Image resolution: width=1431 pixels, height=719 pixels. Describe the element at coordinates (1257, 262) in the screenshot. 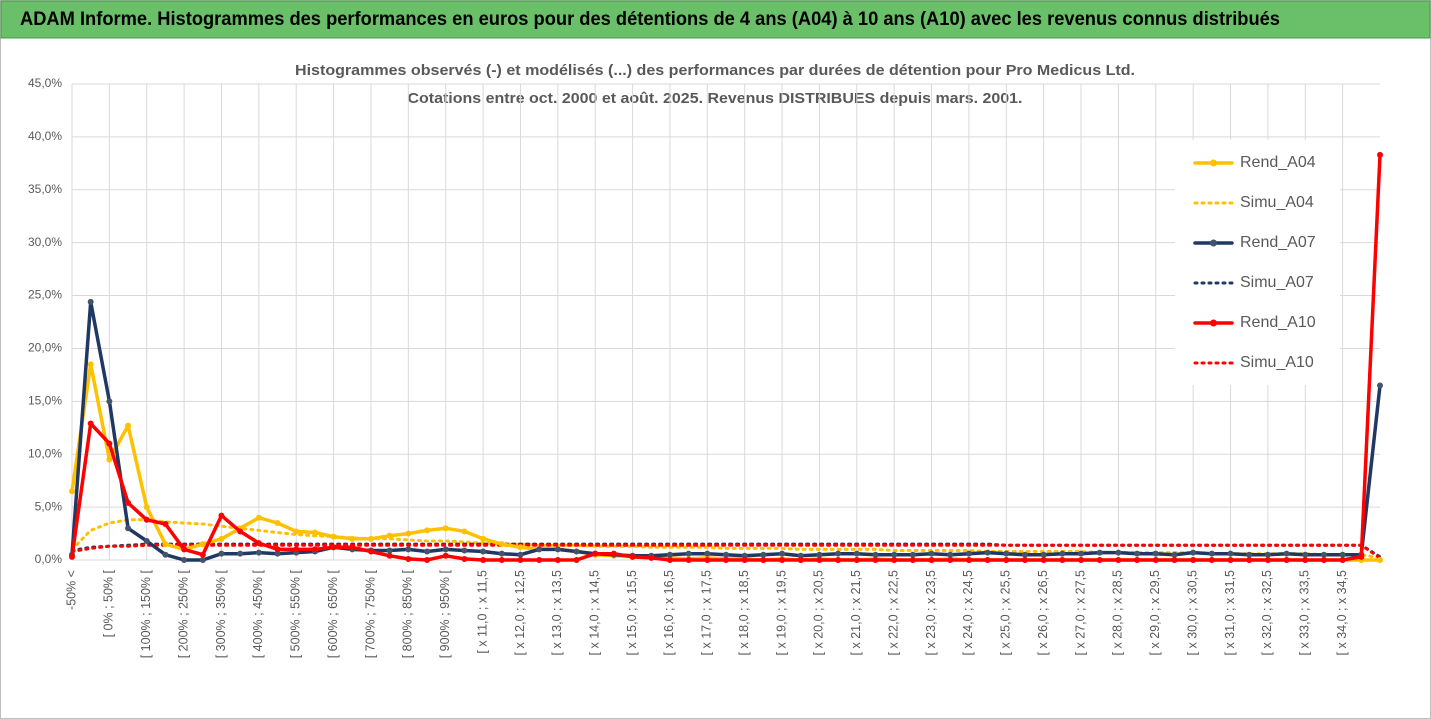

I see `legend` at that location.